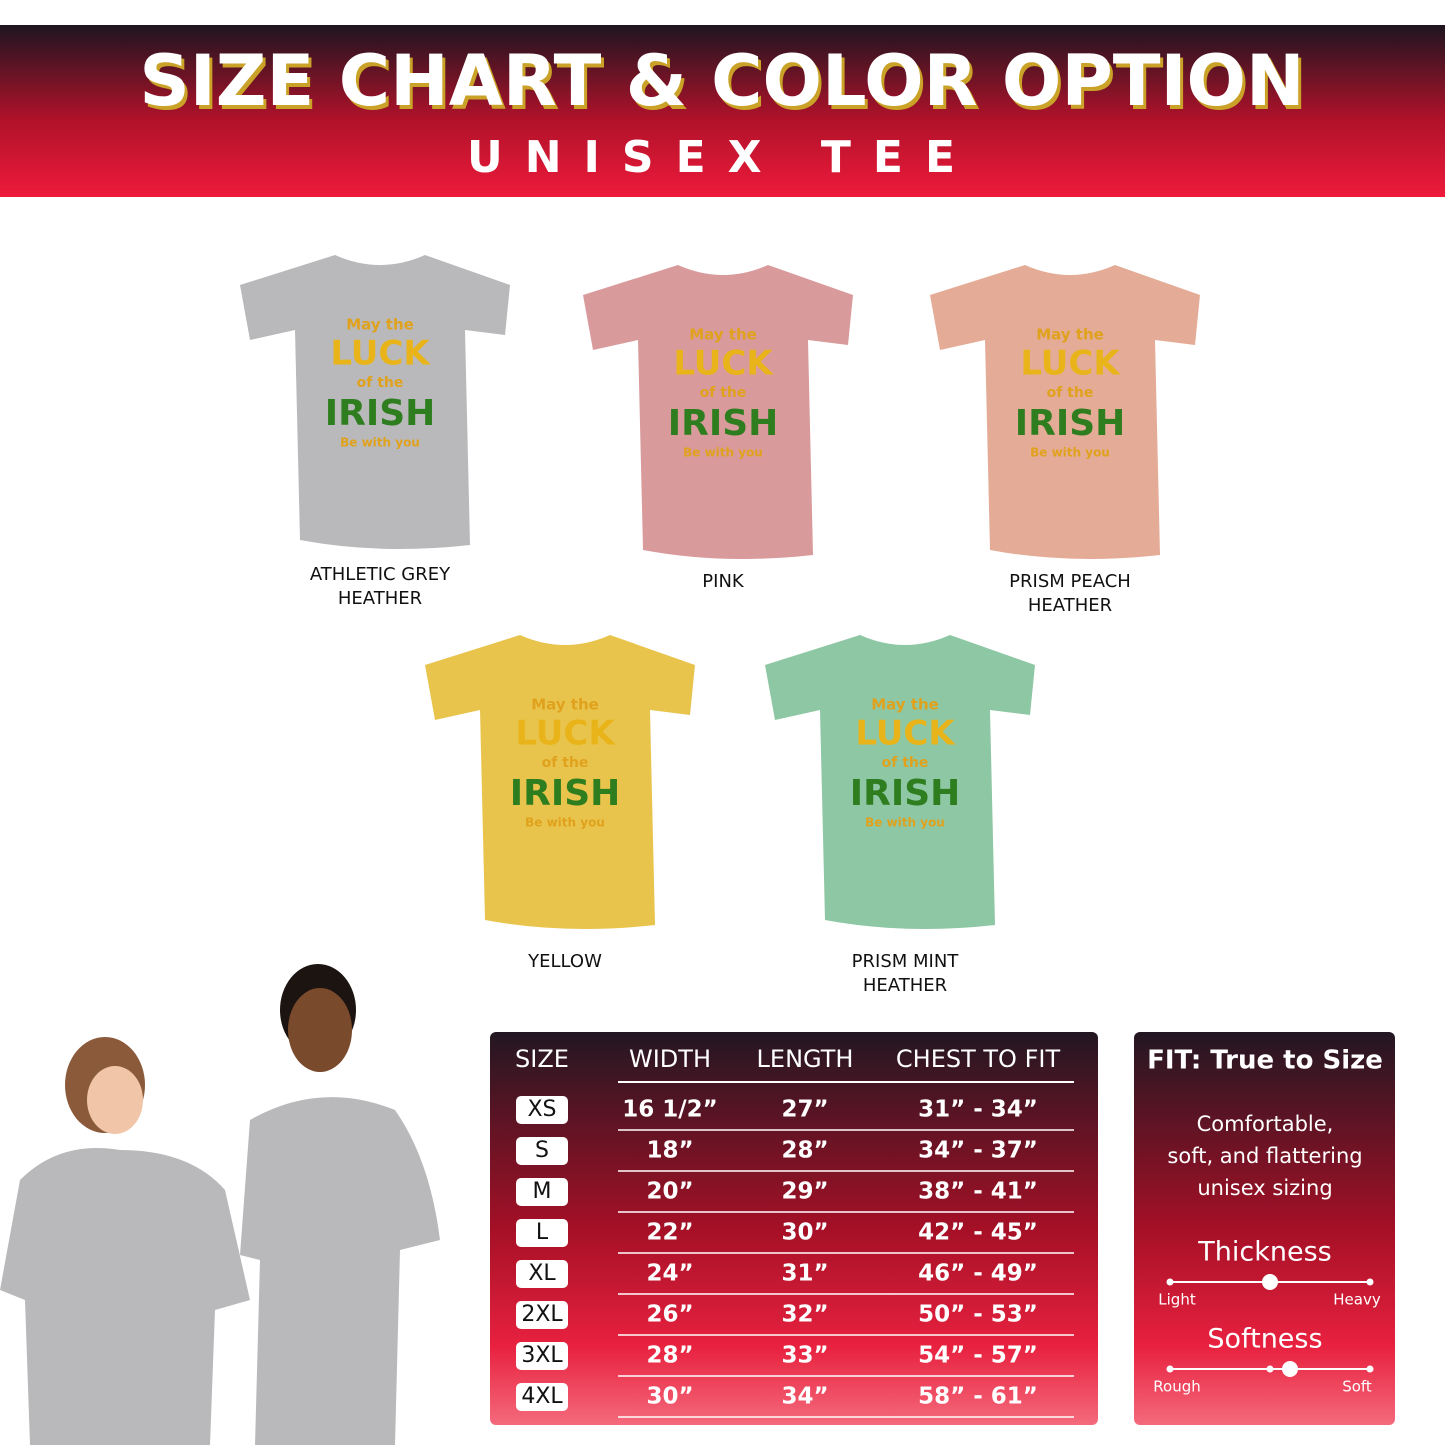  Describe the element at coordinates (906, 973) in the screenshot. I see `color-label: PRISM MINT HEATHER` at that location.